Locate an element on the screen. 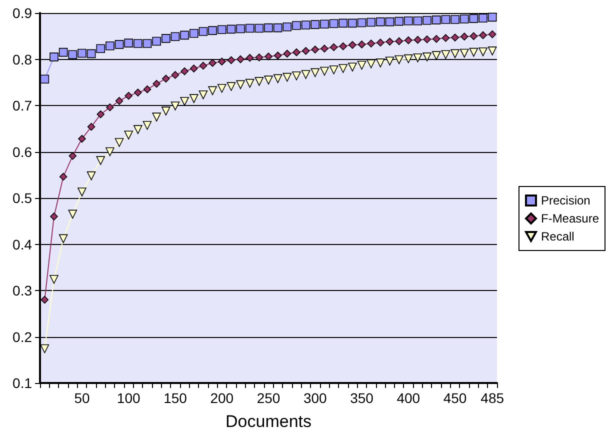  y-tick-label: 0.5 is located at coordinates (22, 198).